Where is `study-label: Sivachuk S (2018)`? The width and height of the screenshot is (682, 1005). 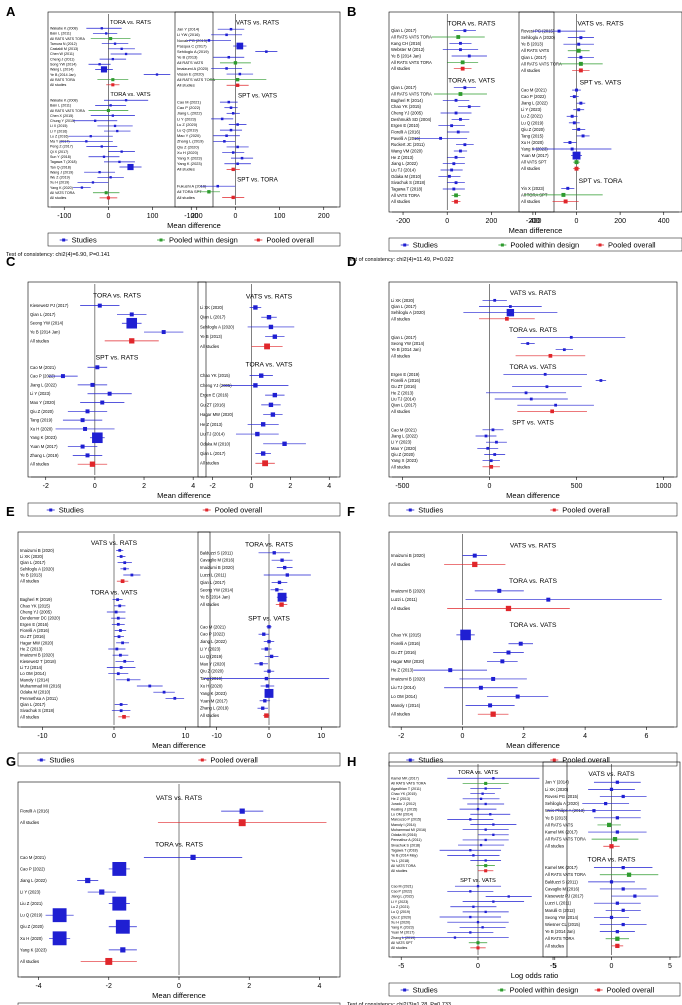
study-label: Sivachuk S (2018) is located at coordinates (405, 845).